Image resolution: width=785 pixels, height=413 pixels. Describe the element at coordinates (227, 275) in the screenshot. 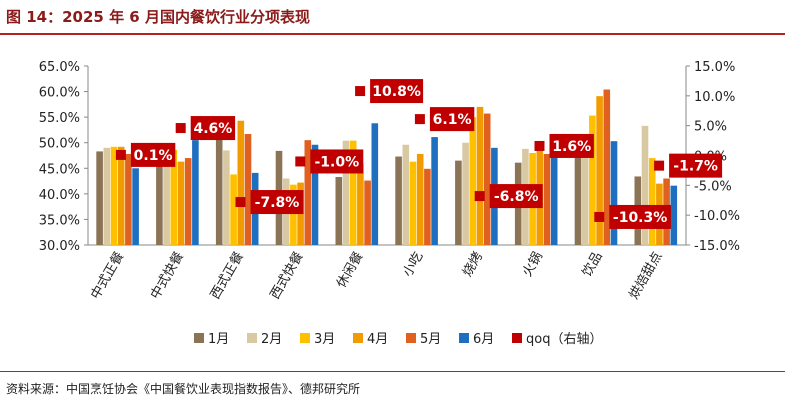

I see `x-tick-label: 西式正餐` at that location.